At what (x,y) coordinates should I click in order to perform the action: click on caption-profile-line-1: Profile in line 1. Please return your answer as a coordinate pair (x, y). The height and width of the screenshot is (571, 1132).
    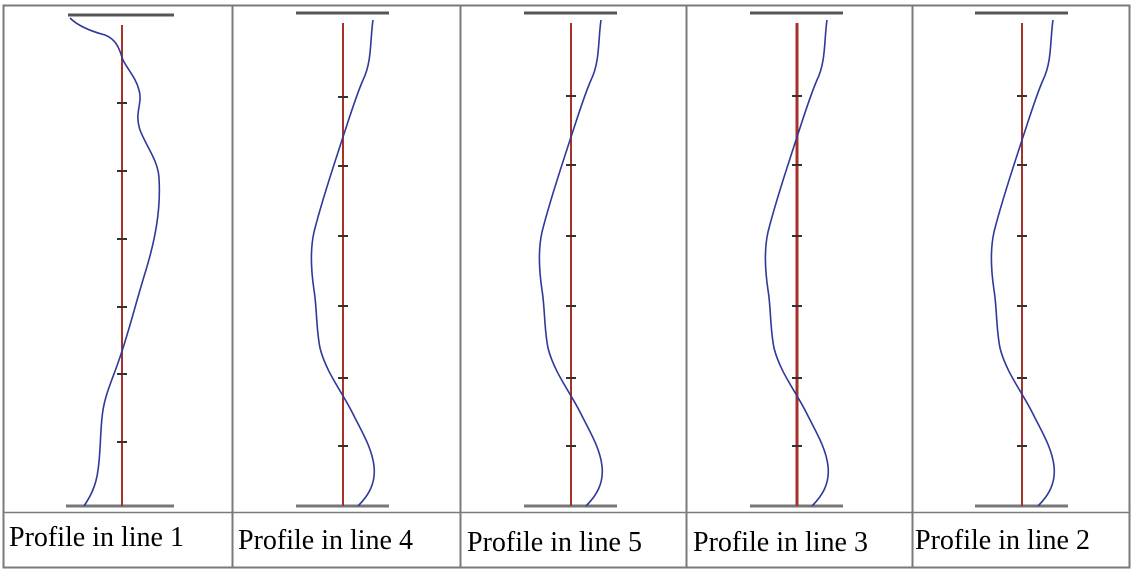
    Looking at the image, I should click on (96, 537).